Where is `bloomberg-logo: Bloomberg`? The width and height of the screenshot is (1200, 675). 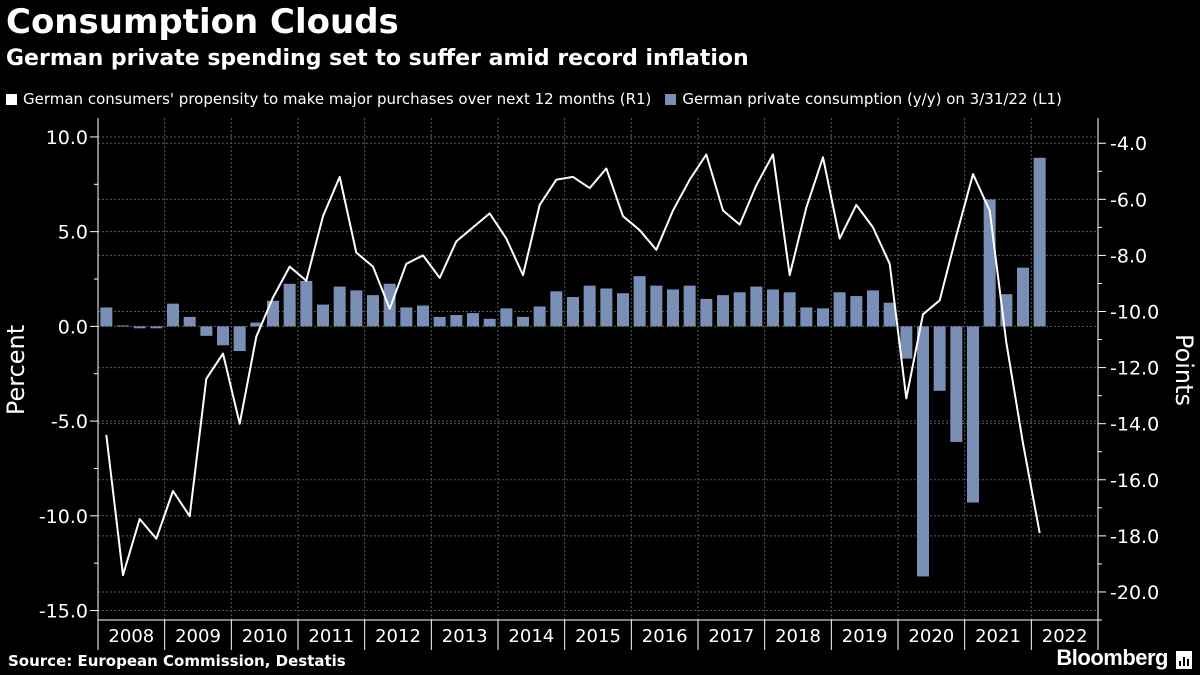 bloomberg-logo: Bloomberg is located at coordinates (1112, 657).